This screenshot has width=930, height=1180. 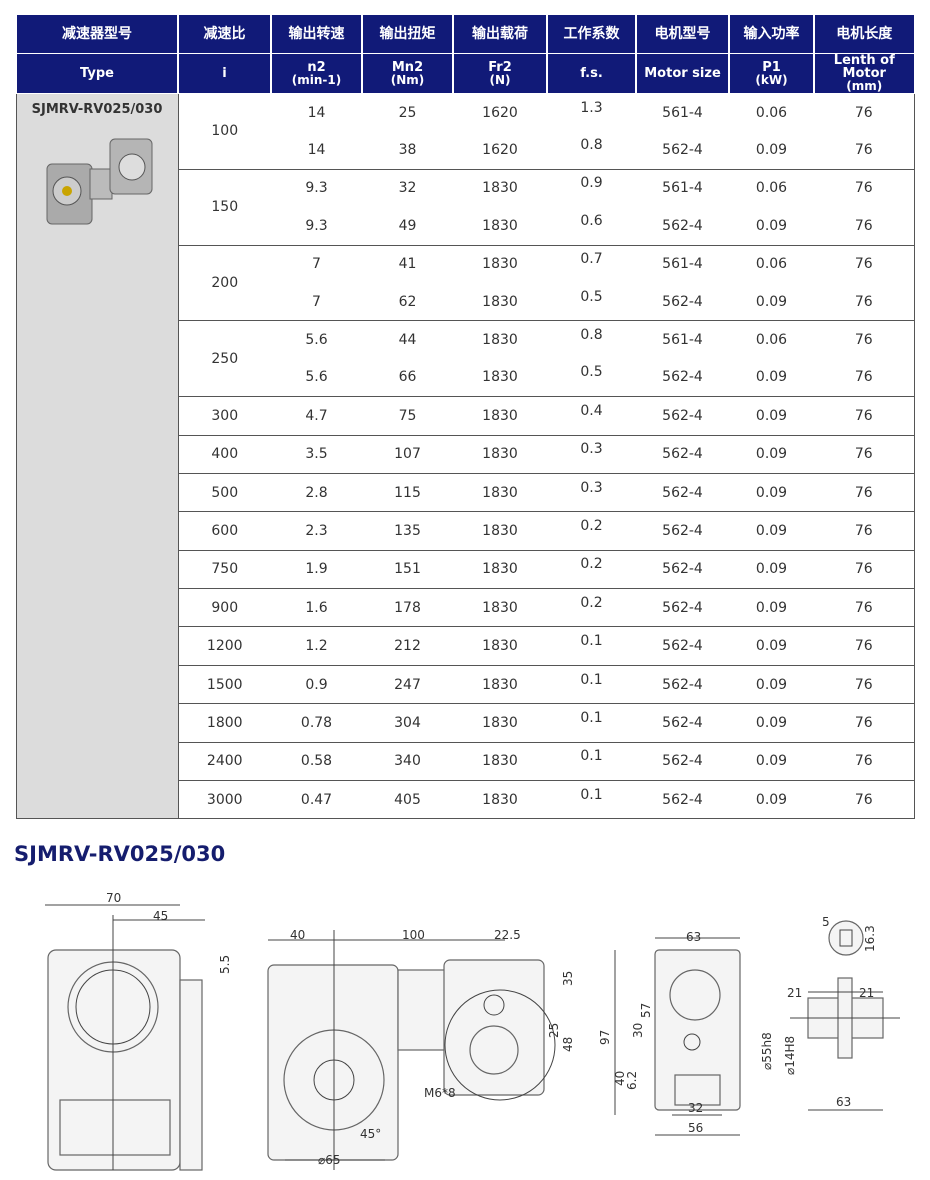 I want to click on value-cell: 1620, so click(x=500, y=150).